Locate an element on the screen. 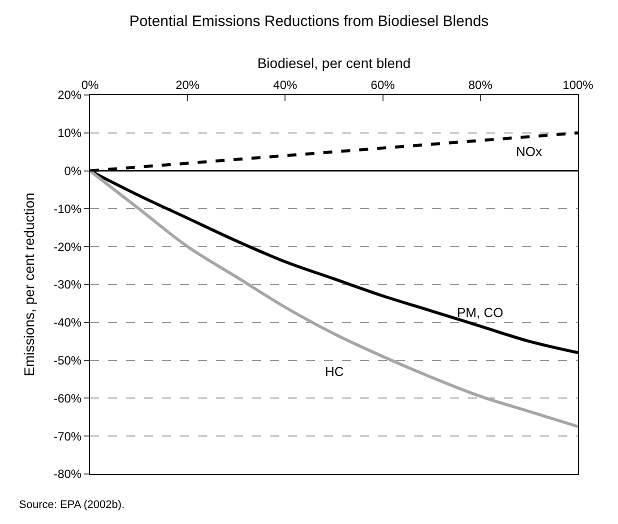  y-tick-label: 0% is located at coordinates (73, 171).